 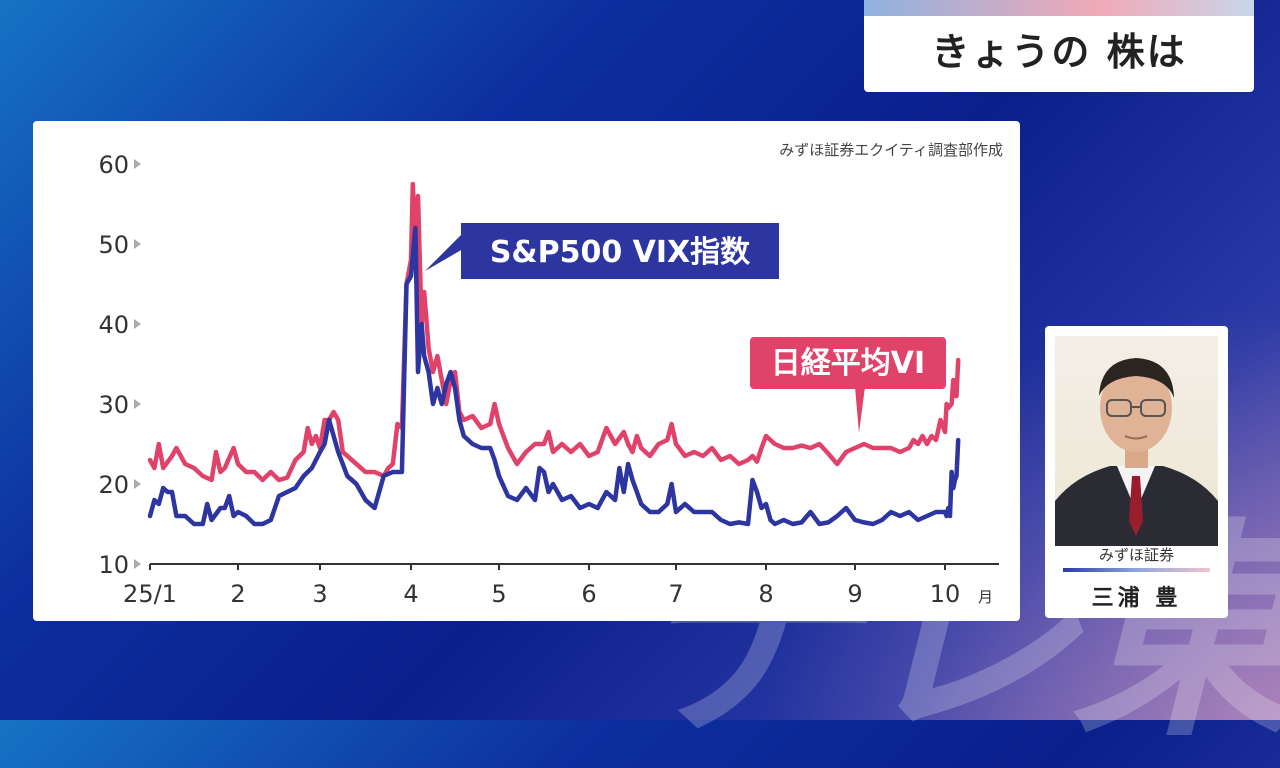 What do you see at coordinates (319, 594) in the screenshot?
I see `x-tick-label: 3` at bounding box center [319, 594].